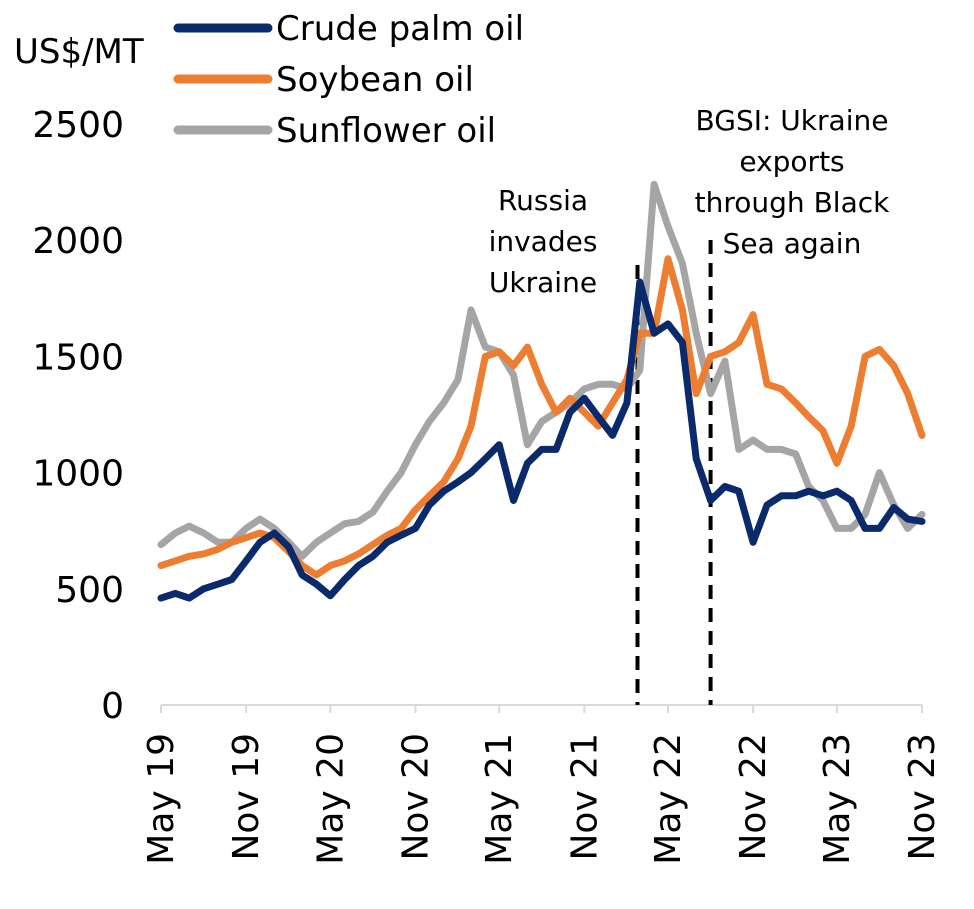  Describe the element at coordinates (543, 282) in the screenshot. I see `event-annotation-text: Ukraine` at that location.